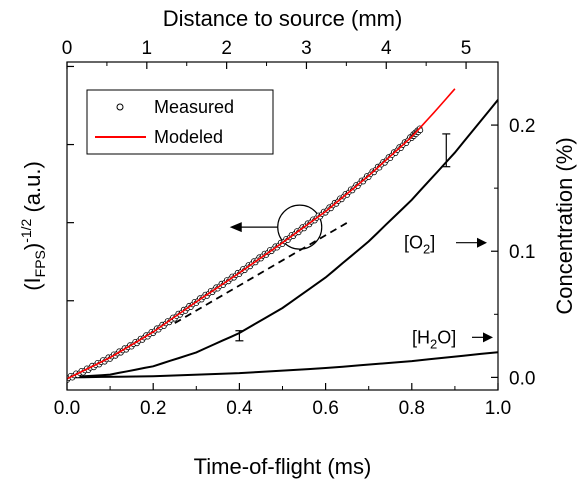 The image size is (583, 485). What do you see at coordinates (482, 242) in the screenshot?
I see `o2-arrow-head` at bounding box center [482, 242].